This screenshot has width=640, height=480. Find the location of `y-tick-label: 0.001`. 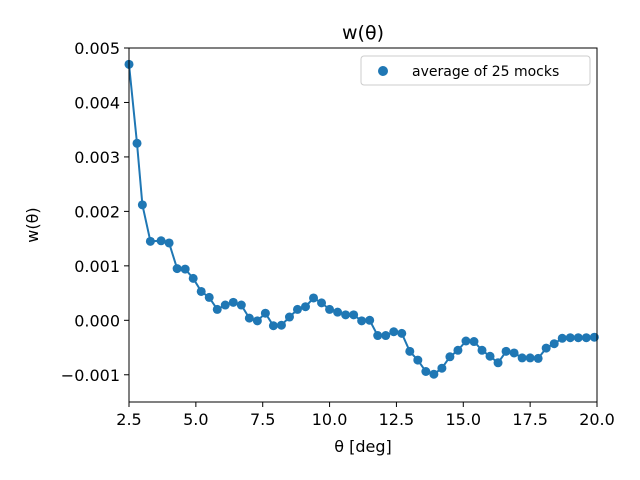

y-tick-label: 0.001 is located at coordinates (97, 266).